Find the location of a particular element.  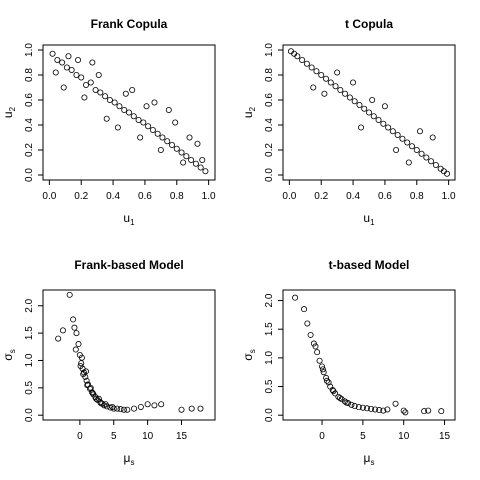

chart-title: t Copula is located at coordinates (369, 24).